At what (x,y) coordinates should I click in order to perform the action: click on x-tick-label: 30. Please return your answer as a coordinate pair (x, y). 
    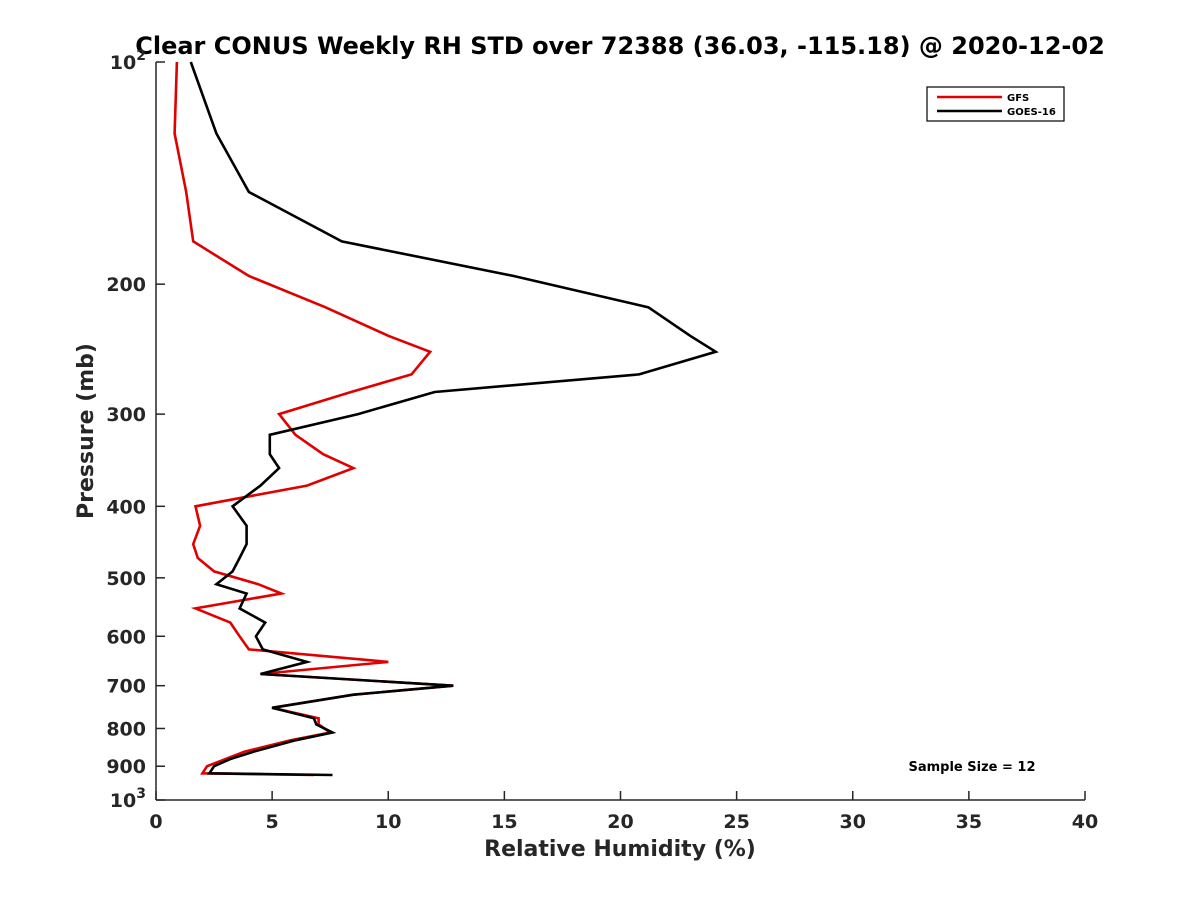
    Looking at the image, I should click on (853, 822).